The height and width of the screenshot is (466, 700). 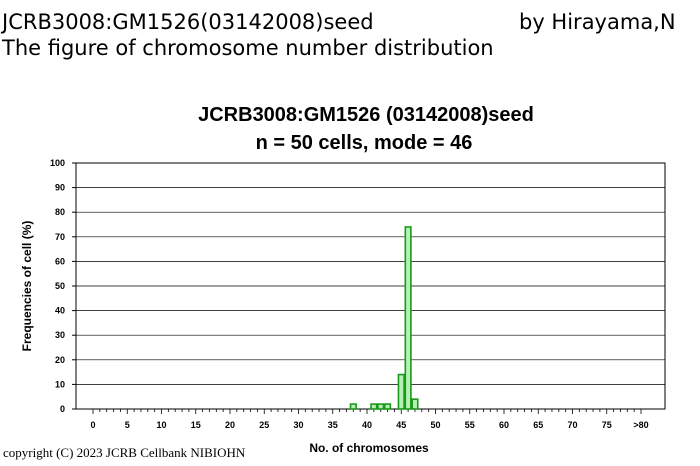 I want to click on y-tick-label: 60, so click(x=60, y=261).